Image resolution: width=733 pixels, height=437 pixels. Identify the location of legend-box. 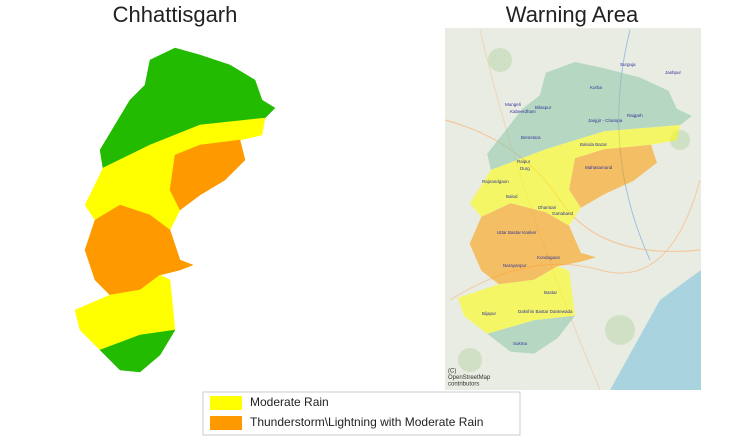
(361, 413).